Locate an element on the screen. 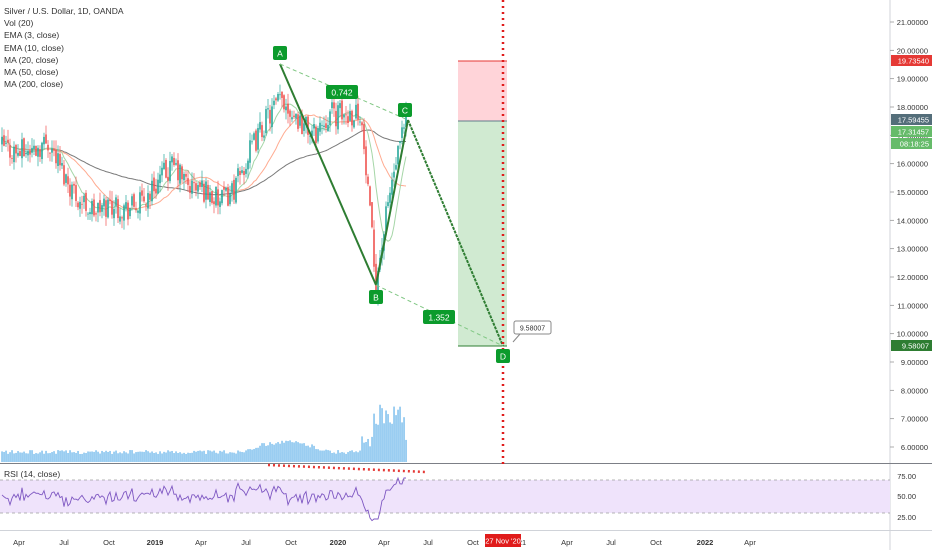  indicator-ema10: EMA (10, close) is located at coordinates (34, 47).